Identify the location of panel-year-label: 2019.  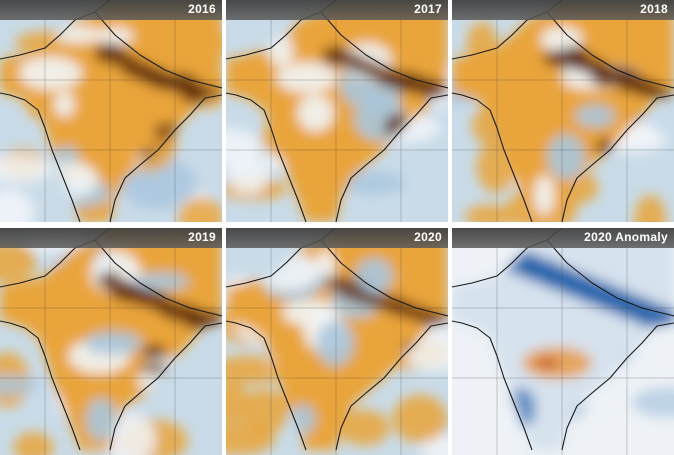
(202, 237).